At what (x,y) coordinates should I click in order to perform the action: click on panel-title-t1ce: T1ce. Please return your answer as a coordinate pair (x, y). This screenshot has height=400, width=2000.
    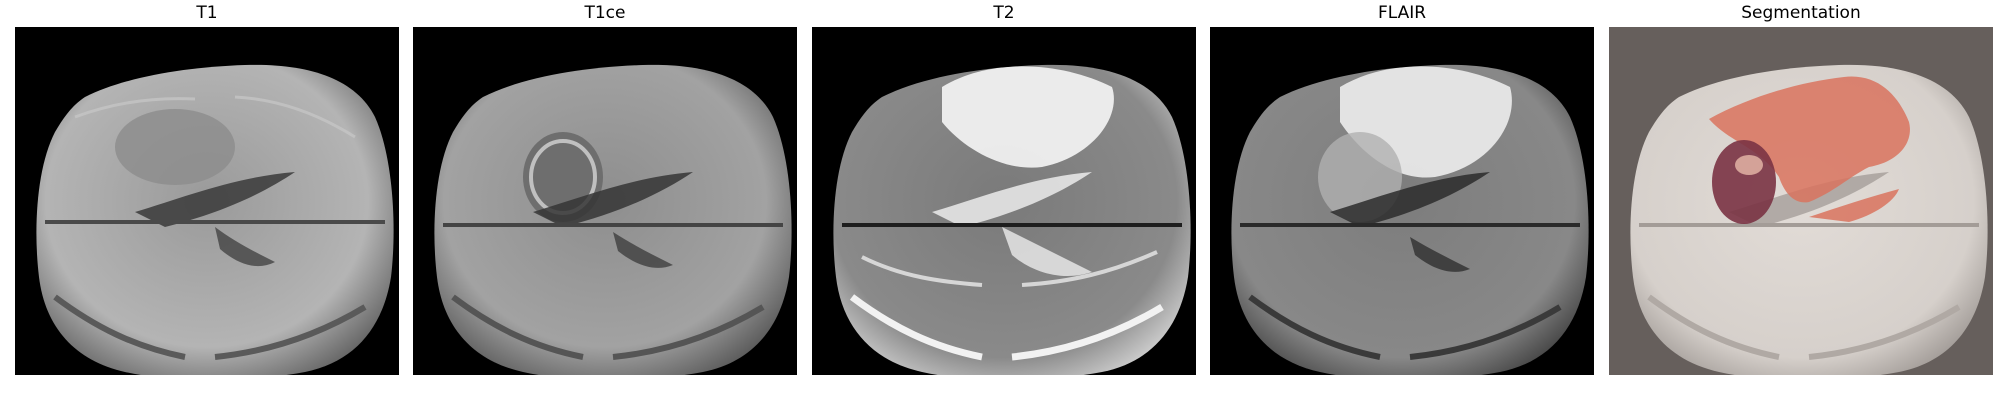
    Looking at the image, I should click on (605, 13).